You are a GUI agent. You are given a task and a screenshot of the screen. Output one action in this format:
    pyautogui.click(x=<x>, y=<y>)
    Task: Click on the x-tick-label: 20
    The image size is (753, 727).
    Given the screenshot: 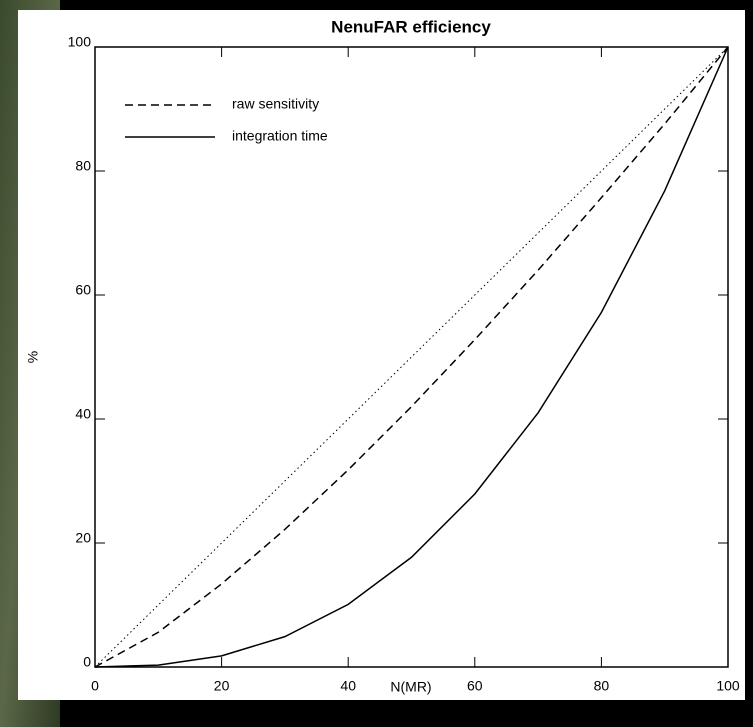 What is the action you would take?
    pyautogui.click(x=222, y=686)
    